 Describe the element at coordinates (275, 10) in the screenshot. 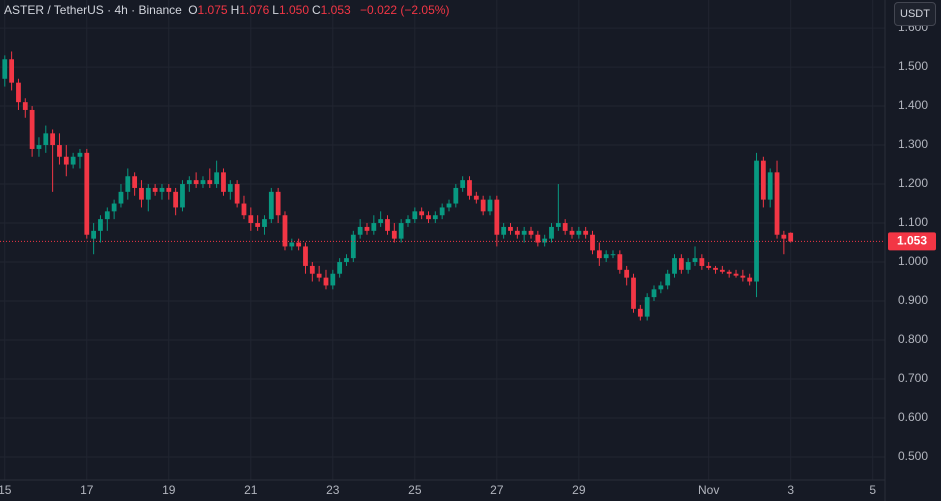

I see `ohlc-key: L` at that location.